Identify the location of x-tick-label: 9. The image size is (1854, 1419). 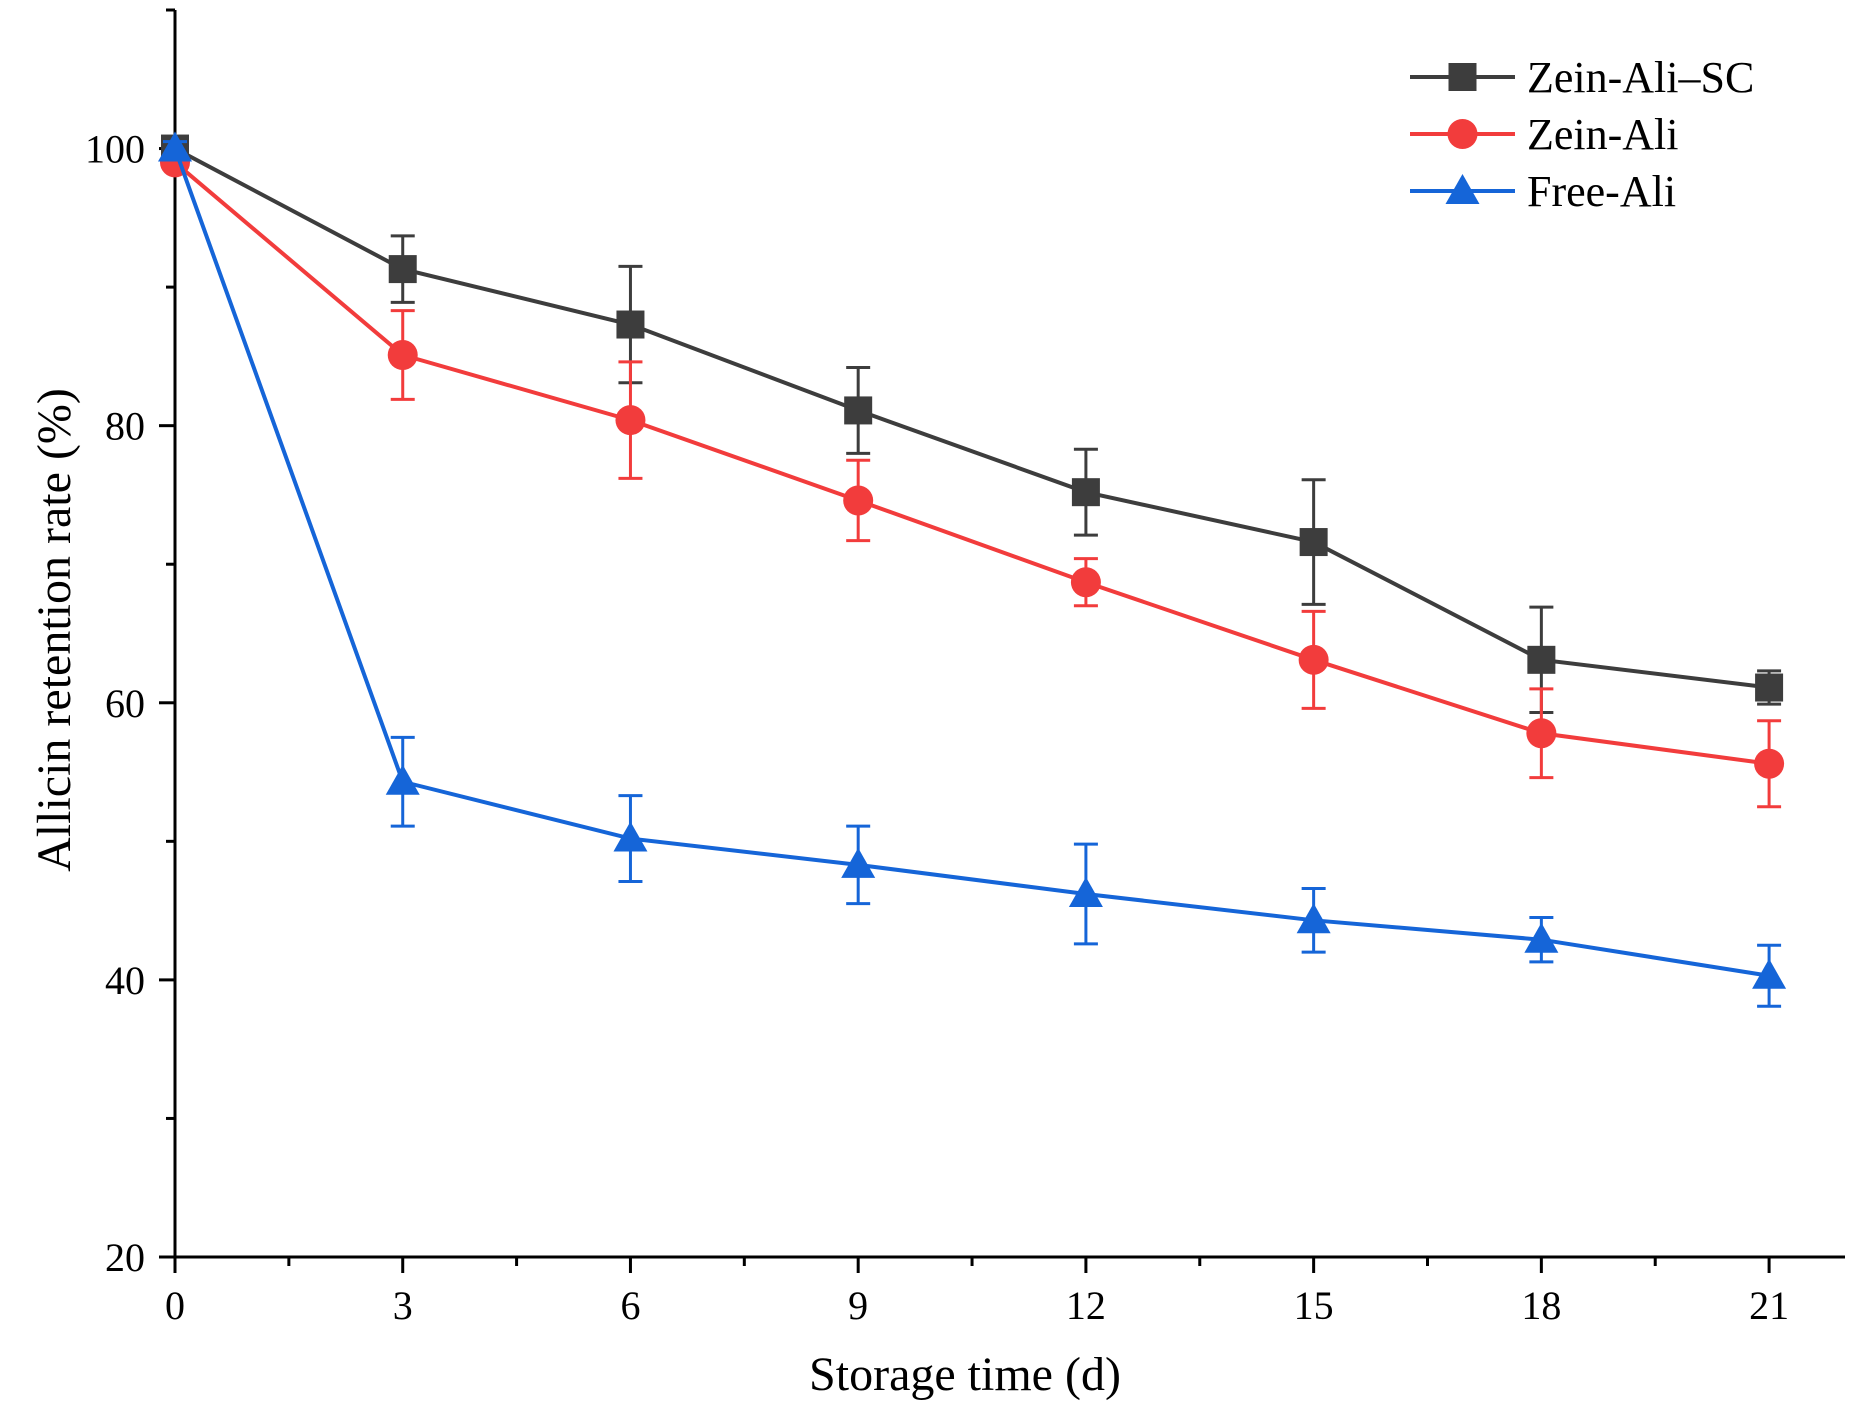
(858, 1305).